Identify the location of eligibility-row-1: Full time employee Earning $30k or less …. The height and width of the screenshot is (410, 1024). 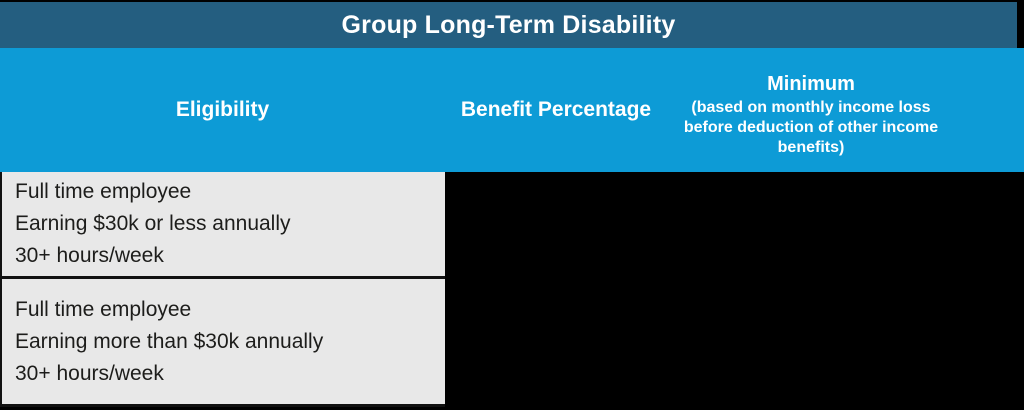
(222, 225).